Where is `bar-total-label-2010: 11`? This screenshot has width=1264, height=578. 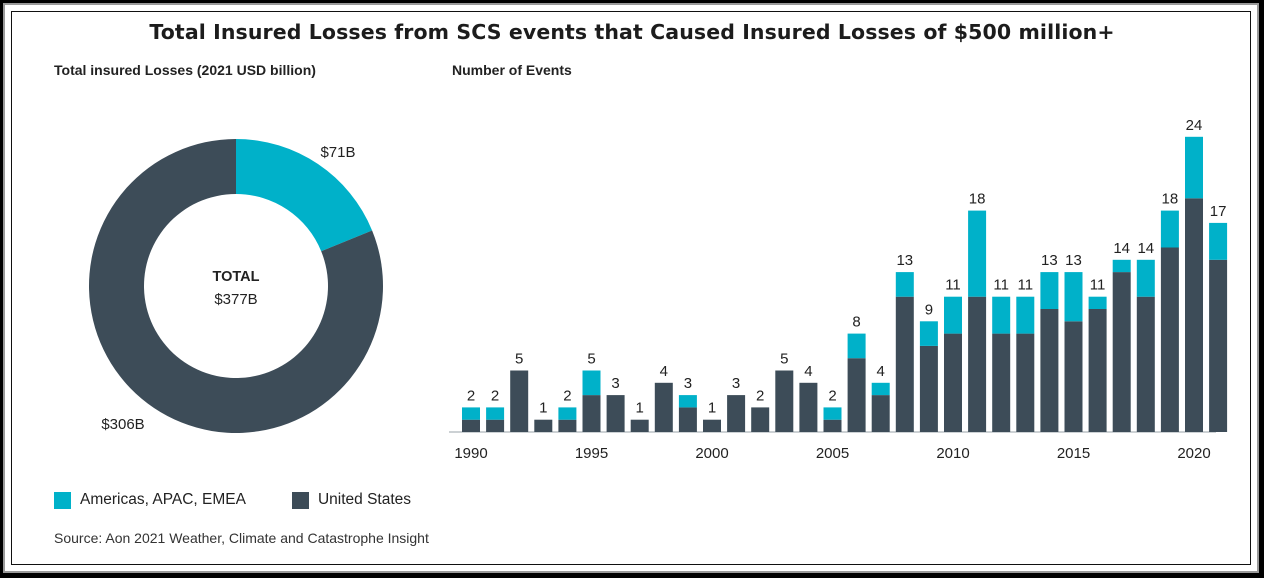
bar-total-label-2010: 11 is located at coordinates (953, 285).